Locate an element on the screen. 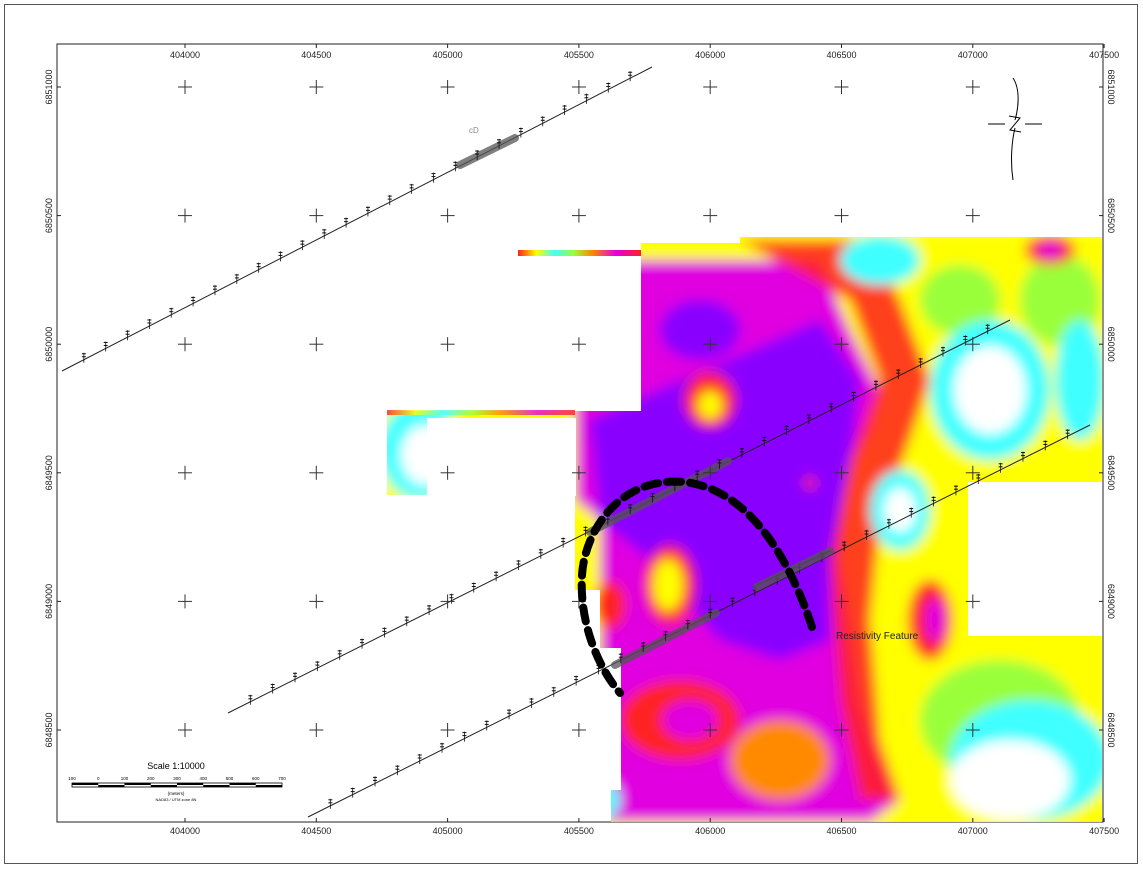 The width and height of the screenshot is (1143, 871). x-tick-label-bottom: 407000 is located at coordinates (973, 831).